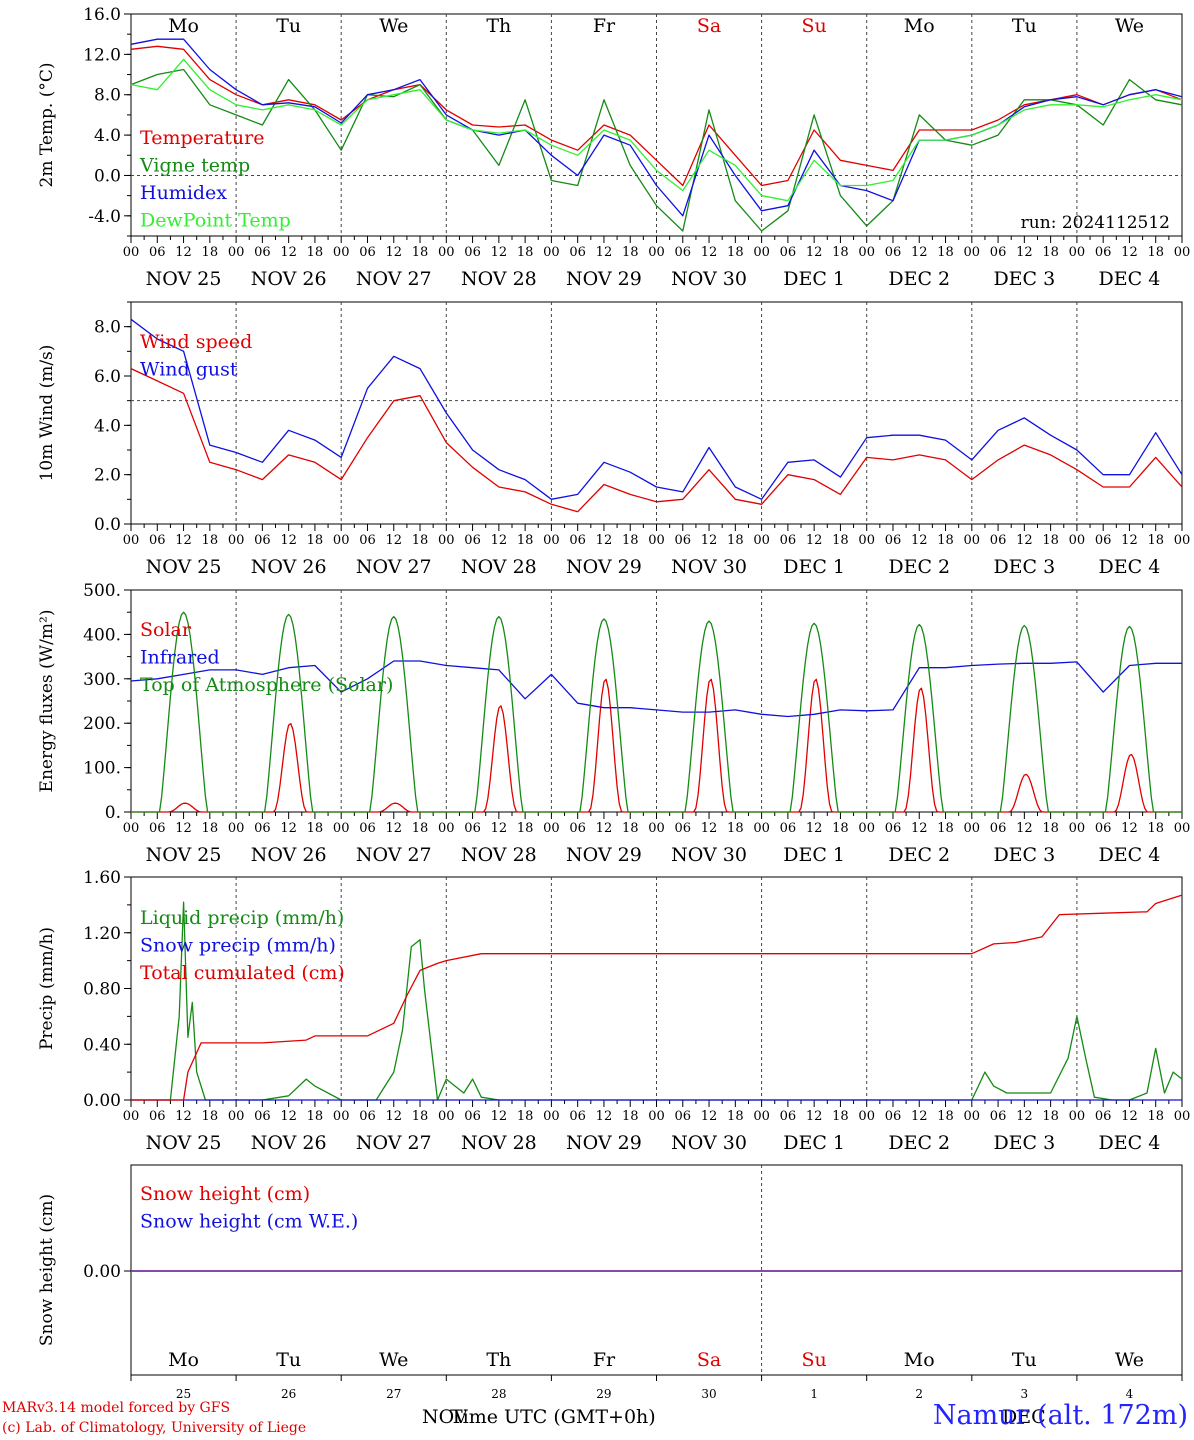 This screenshot has width=1194, height=1440. What do you see at coordinates (289, 567) in the screenshot?
I see `x-date-label: NOV 26` at bounding box center [289, 567].